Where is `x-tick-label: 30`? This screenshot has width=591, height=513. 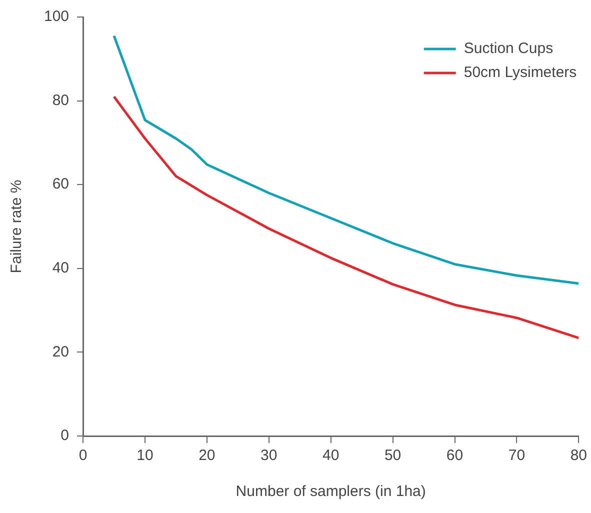
x-tick-label: 30 is located at coordinates (269, 455).